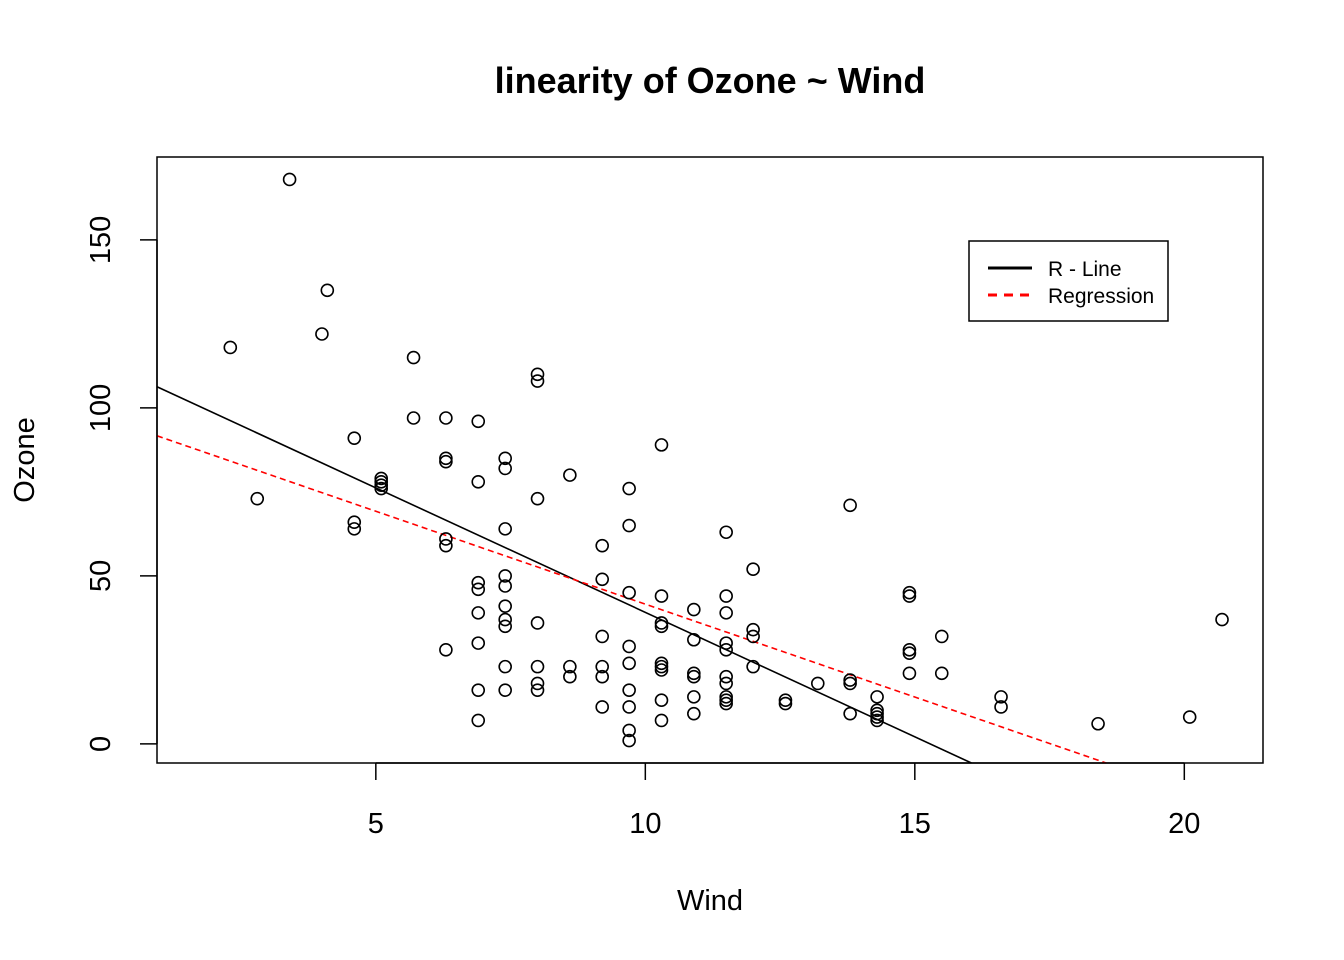 This screenshot has width=1344, height=960. Describe the element at coordinates (1184, 824) in the screenshot. I see `x-tick-label: 20` at that location.